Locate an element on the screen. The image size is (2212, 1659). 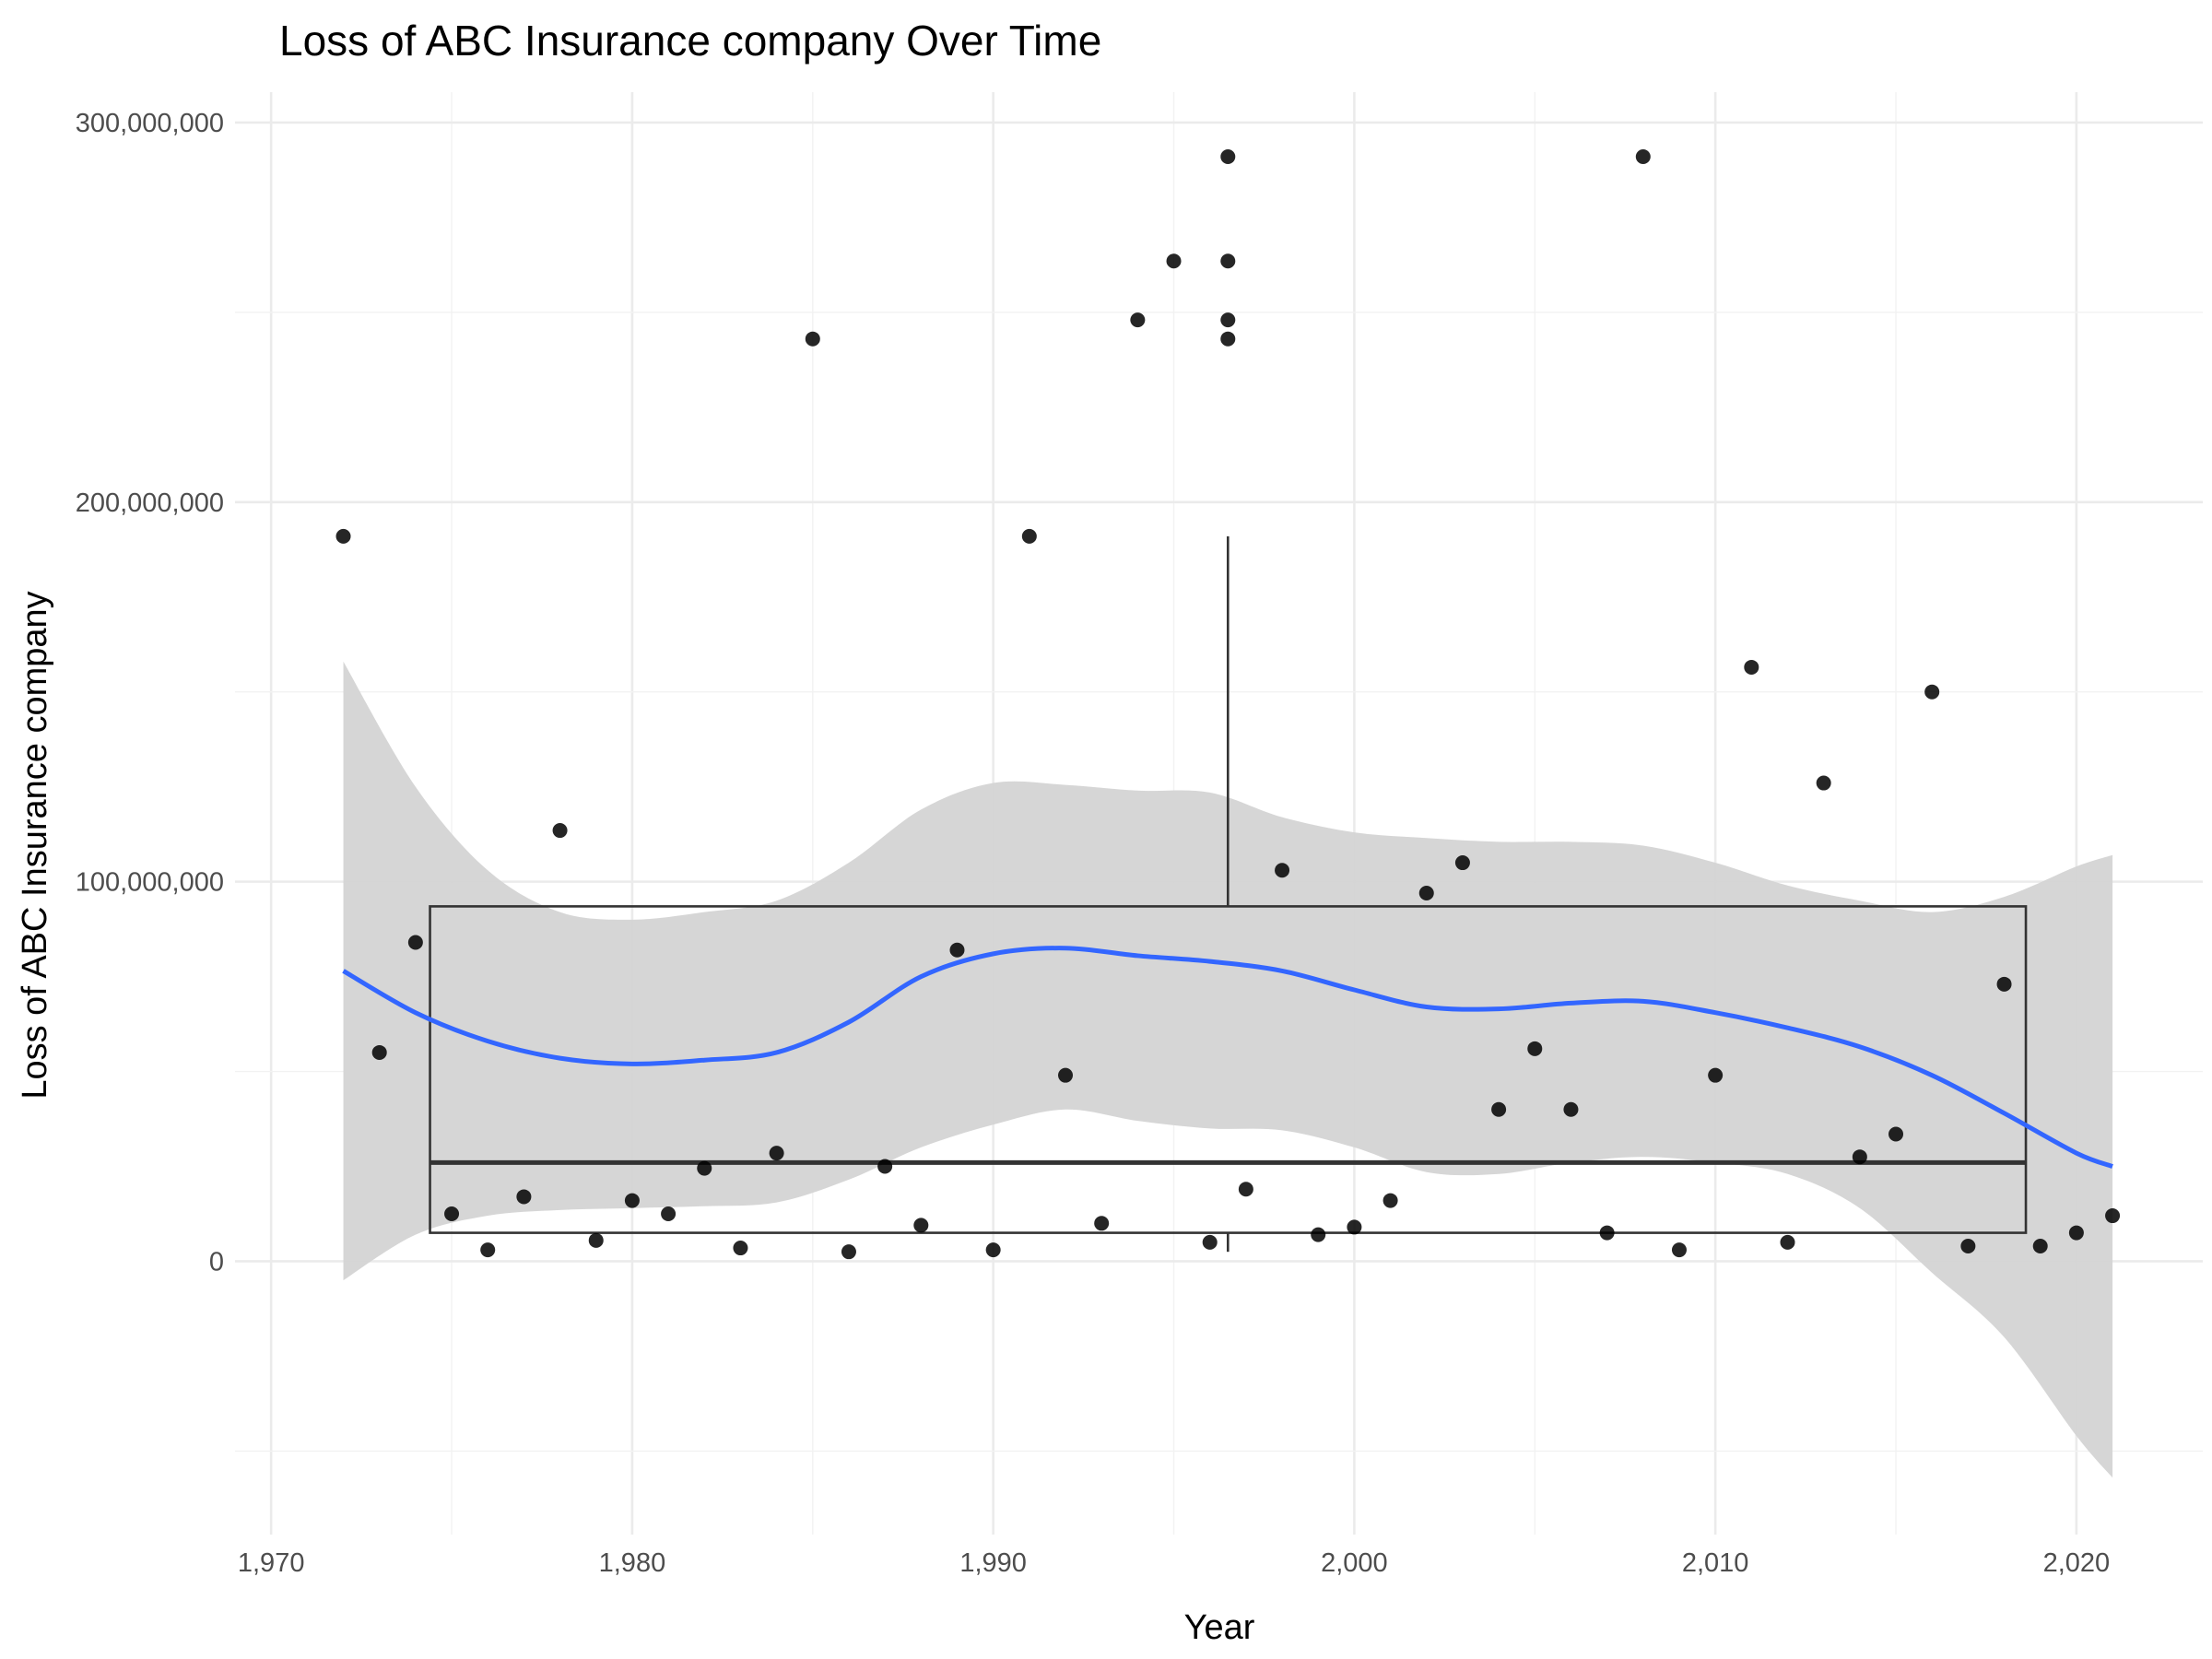
x-axis-title: Year is located at coordinates (1219, 1627).